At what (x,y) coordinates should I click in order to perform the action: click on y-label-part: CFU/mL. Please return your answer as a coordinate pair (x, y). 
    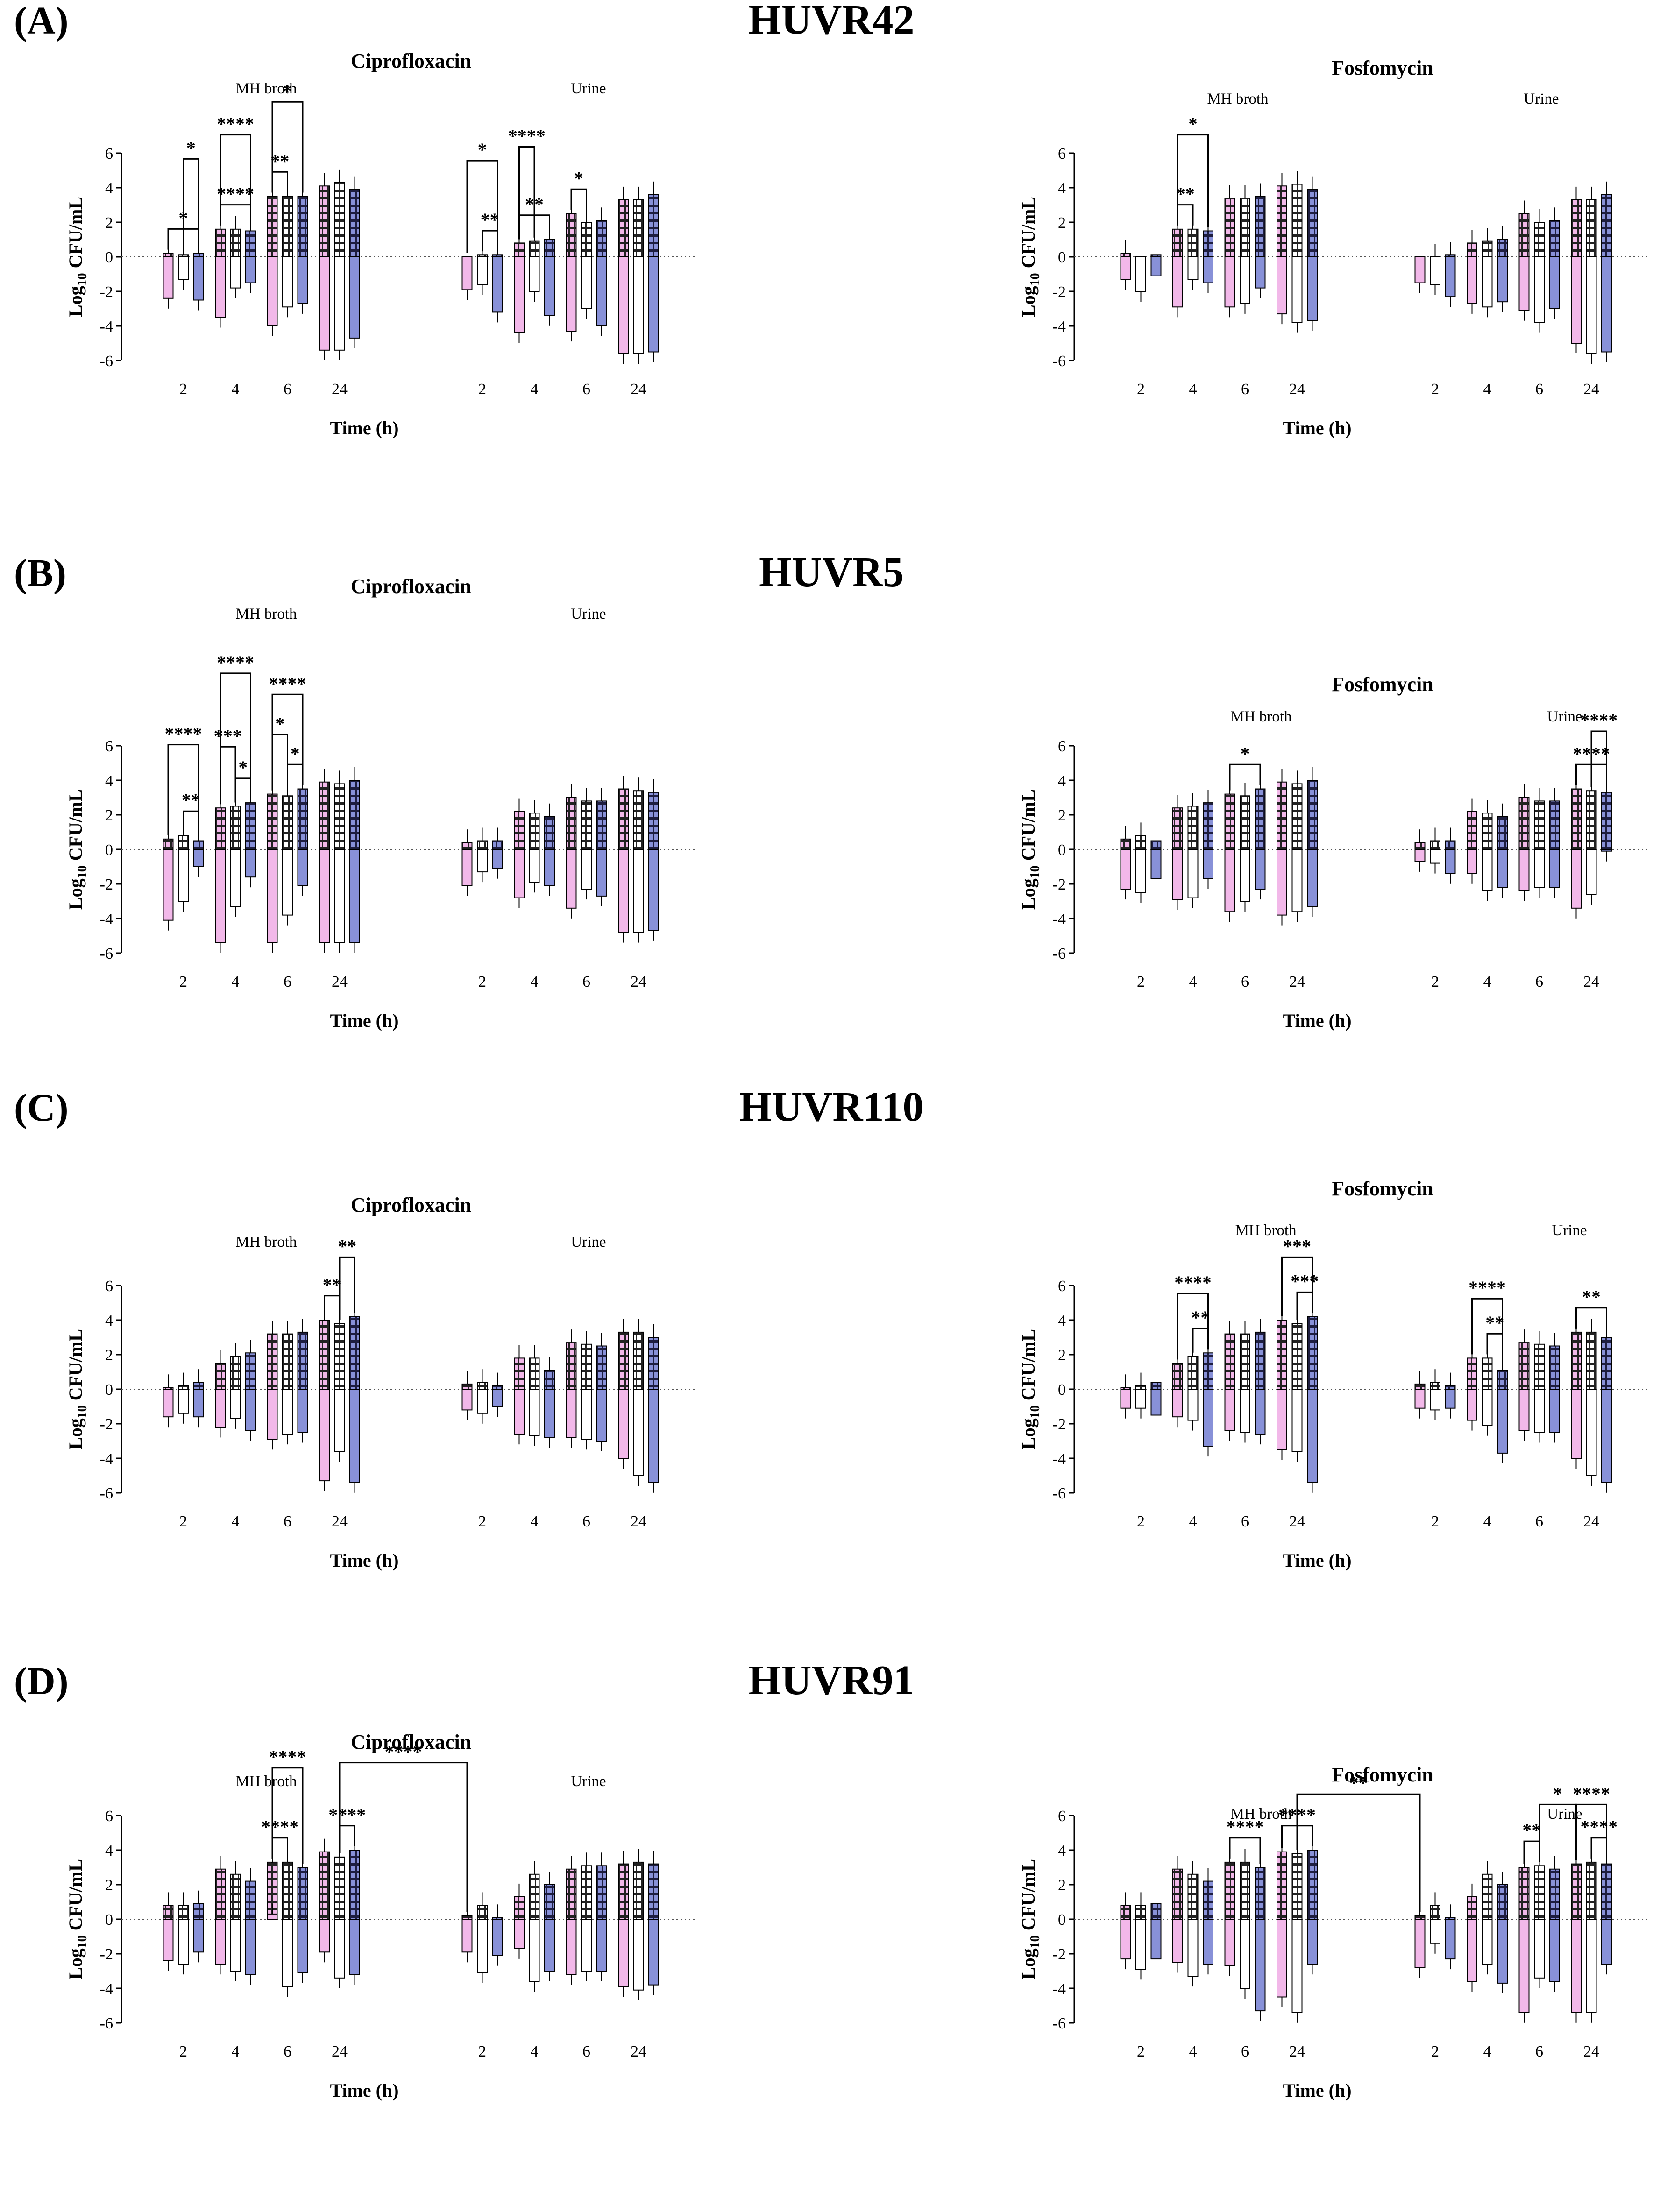
    Looking at the image, I should click on (75, 827).